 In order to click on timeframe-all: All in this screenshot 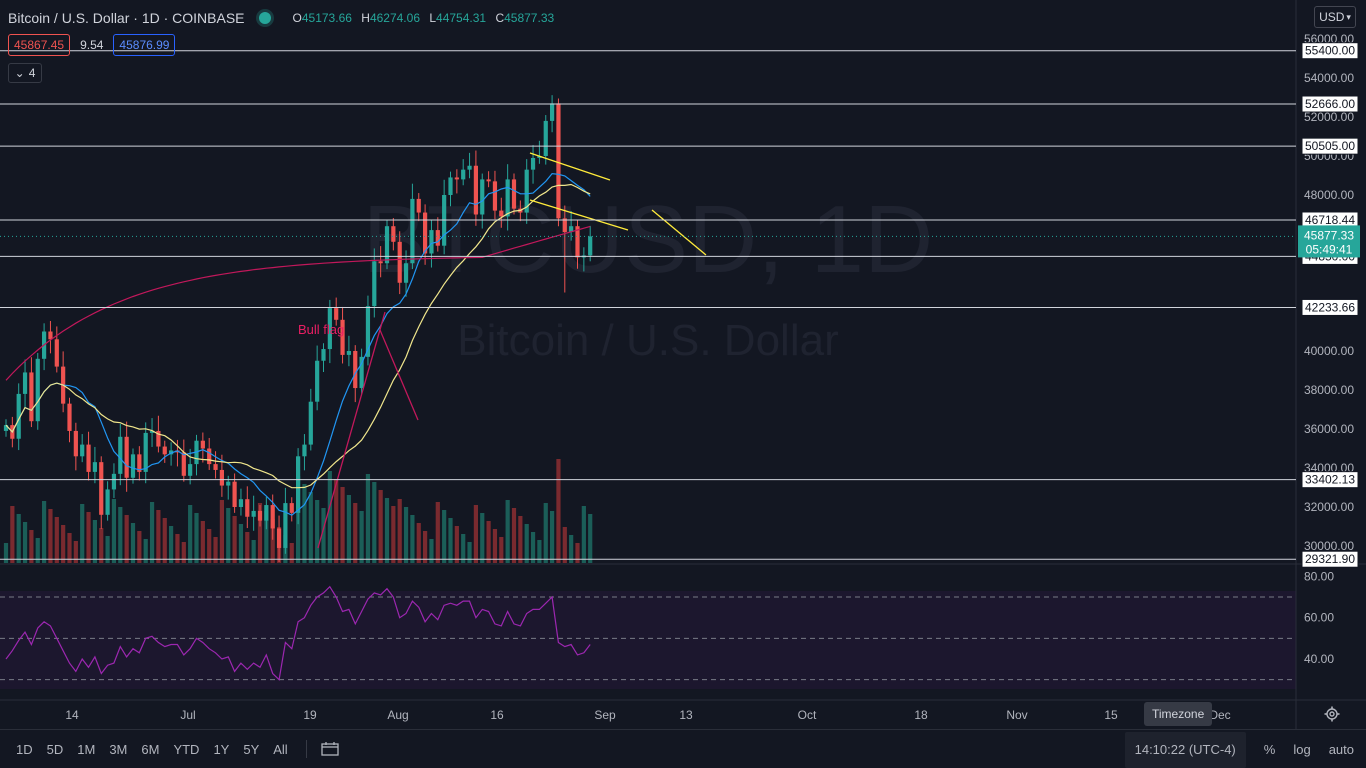, I will do `click(280, 749)`.